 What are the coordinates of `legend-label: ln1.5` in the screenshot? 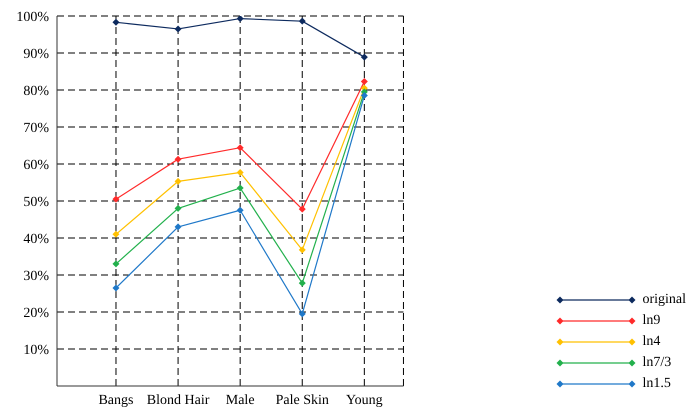 It's located at (656, 384).